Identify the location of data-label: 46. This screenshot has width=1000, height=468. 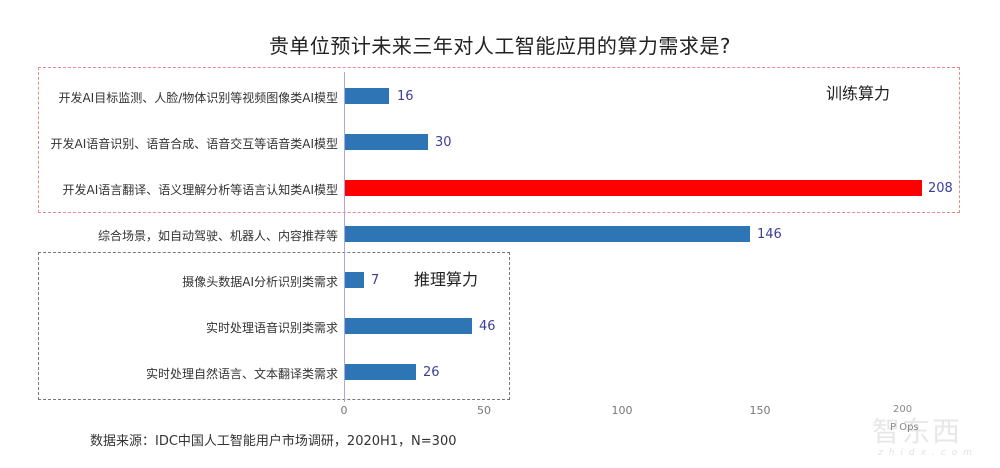
(487, 326).